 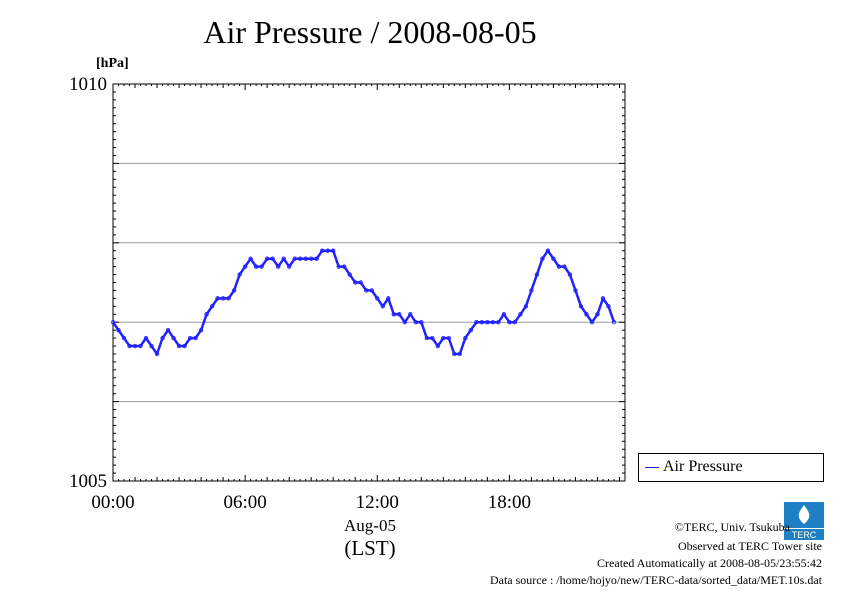 I want to click on chart-title: Air Pressure / 2008-08-05, so click(x=370, y=32).